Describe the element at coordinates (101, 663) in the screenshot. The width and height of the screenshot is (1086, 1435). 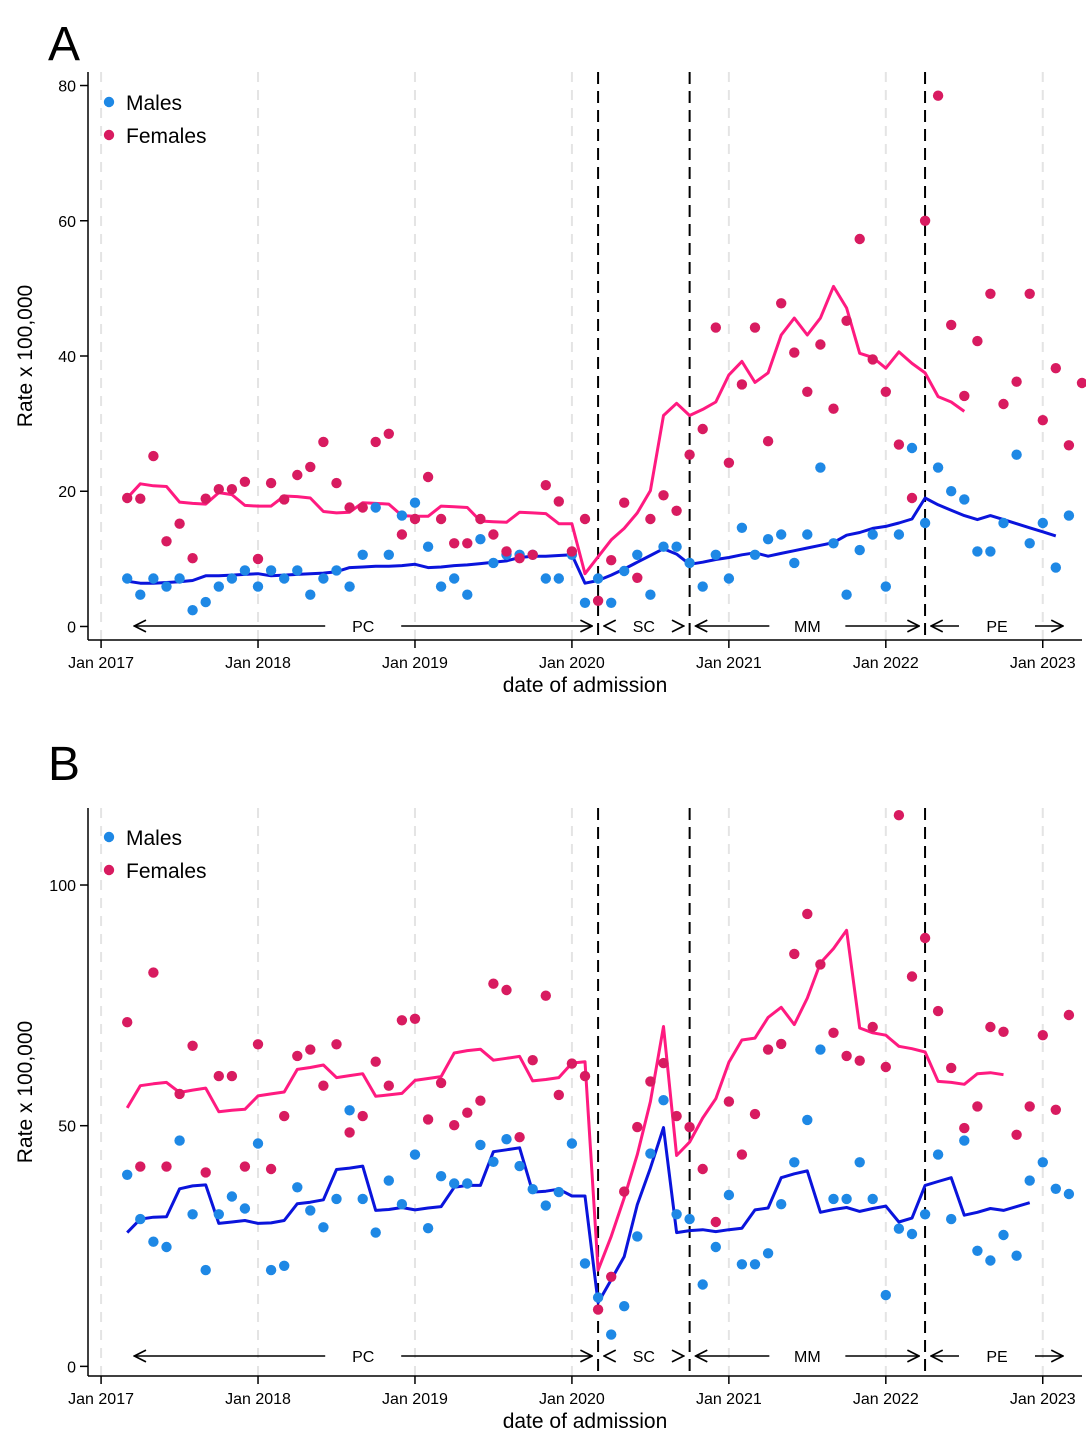
I see `x-tick-label-0: Jan 2017` at that location.